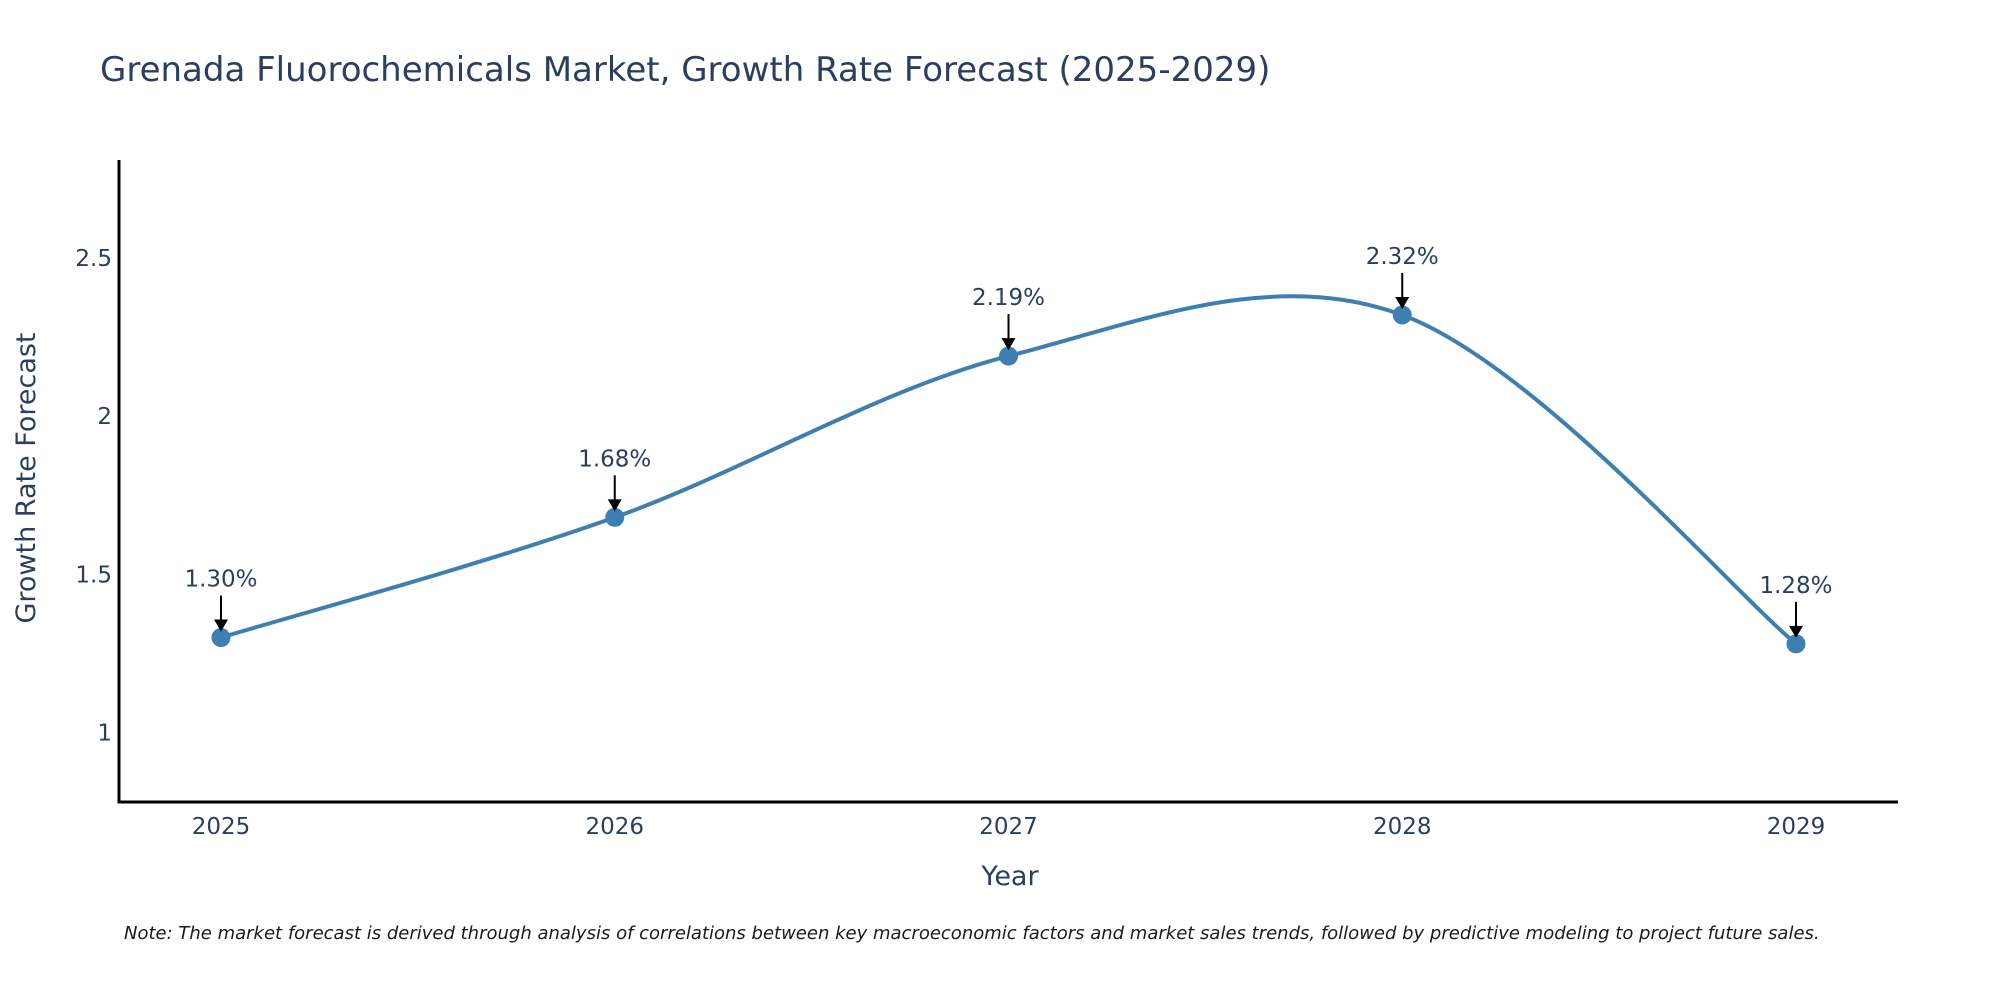  I want to click on data-label: 2.32%, so click(1402, 257).